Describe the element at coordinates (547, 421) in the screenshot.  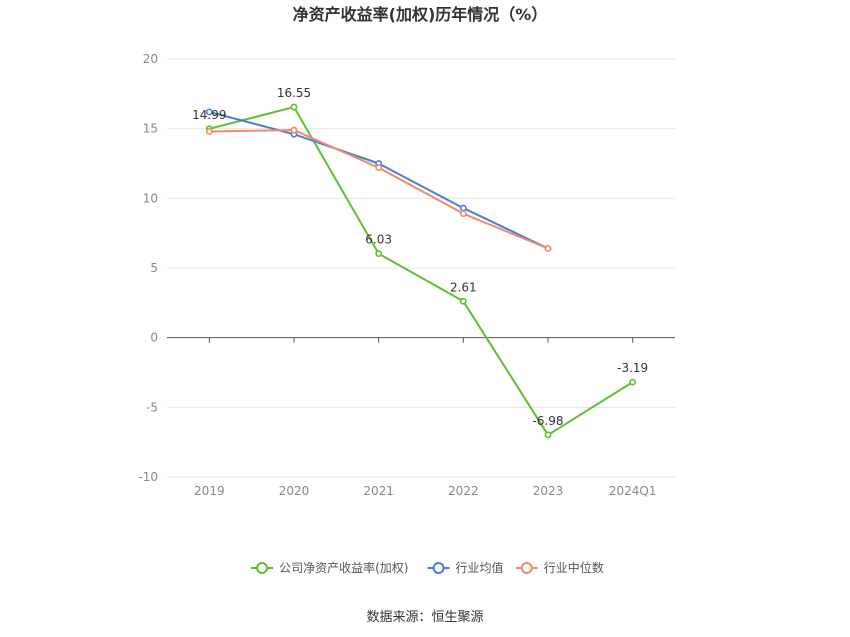
I see `data-label: -6.98` at that location.